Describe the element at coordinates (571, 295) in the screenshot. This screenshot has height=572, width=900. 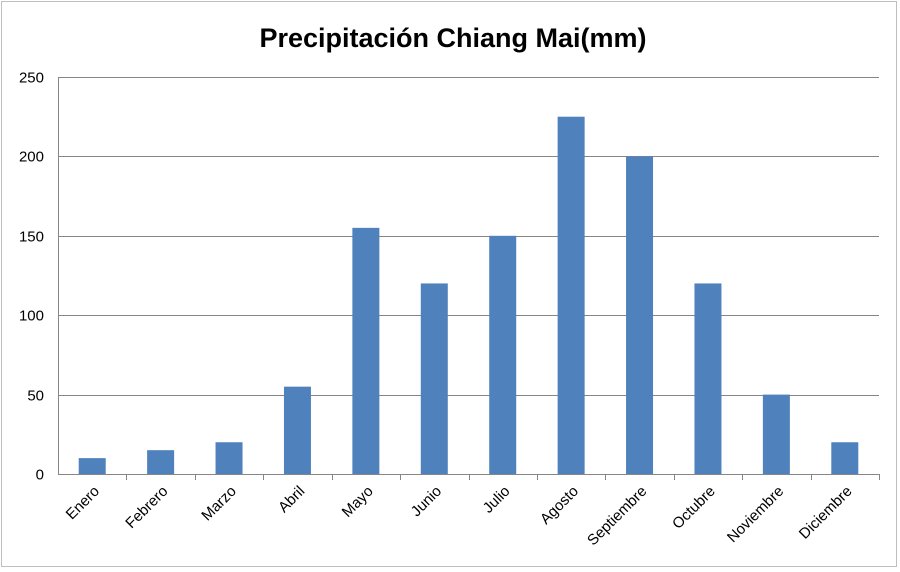
I see `bar-agosto` at that location.